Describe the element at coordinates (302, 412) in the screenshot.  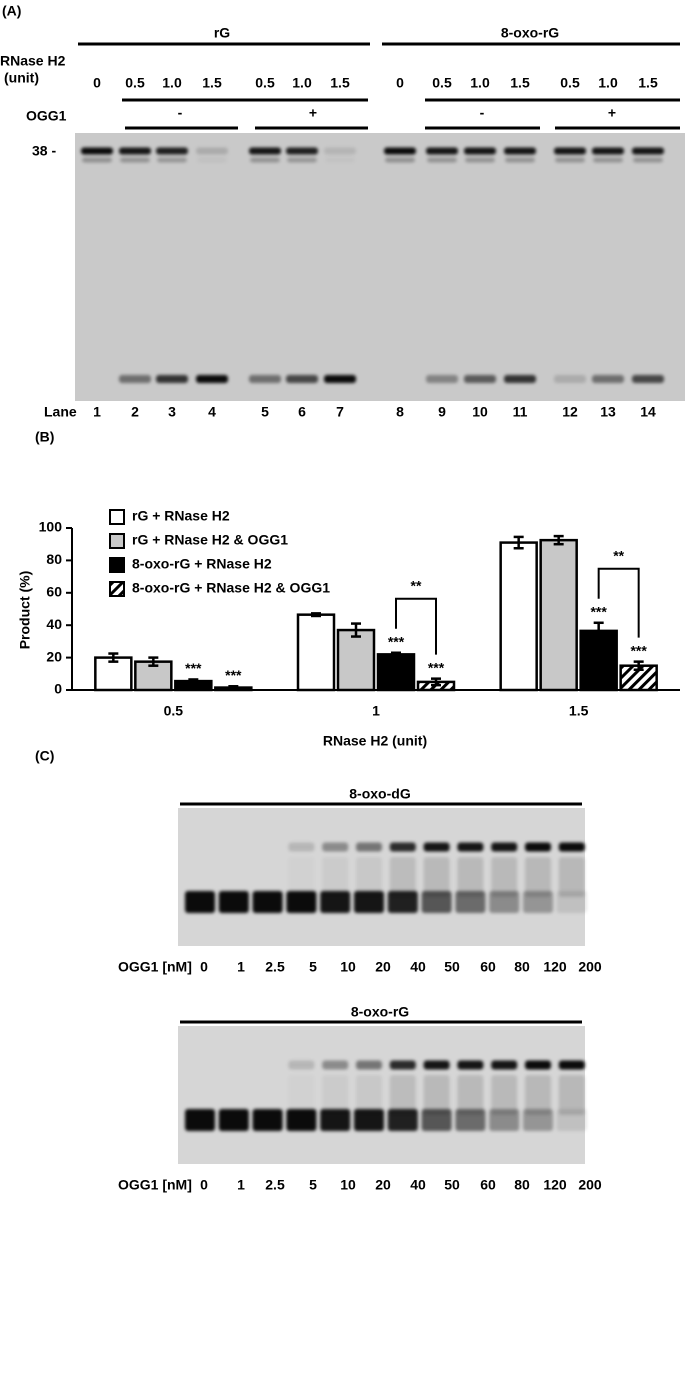
I see `lane-number: 6` at that location.